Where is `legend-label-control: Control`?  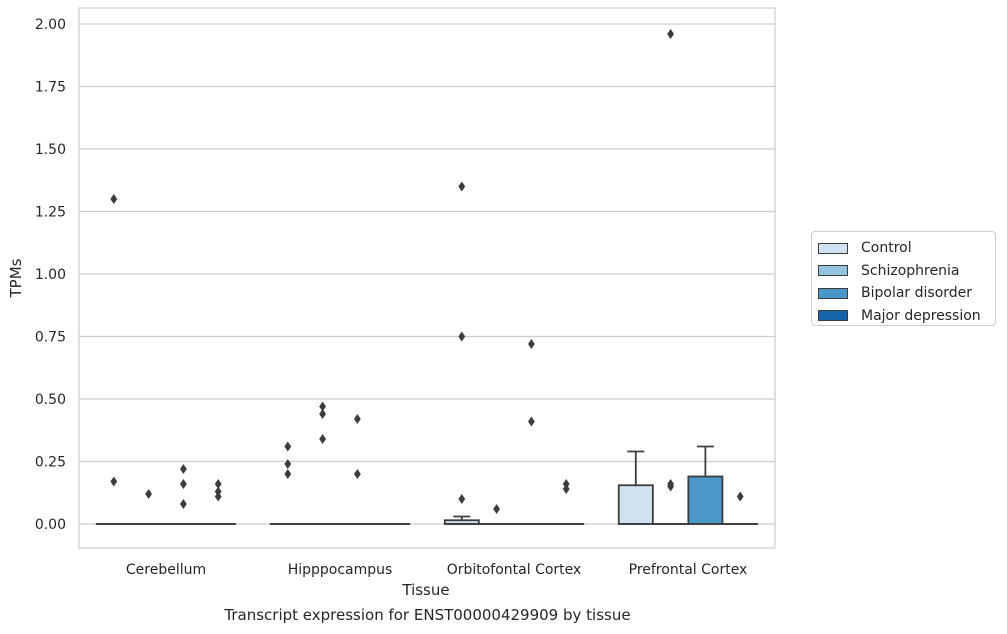 legend-label-control: Control is located at coordinates (886, 248).